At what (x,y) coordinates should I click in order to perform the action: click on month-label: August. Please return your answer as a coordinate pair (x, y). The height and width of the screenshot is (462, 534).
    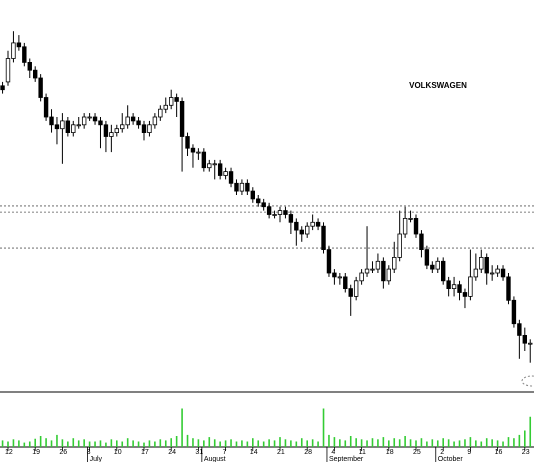
    Looking at the image, I should click on (215, 459).